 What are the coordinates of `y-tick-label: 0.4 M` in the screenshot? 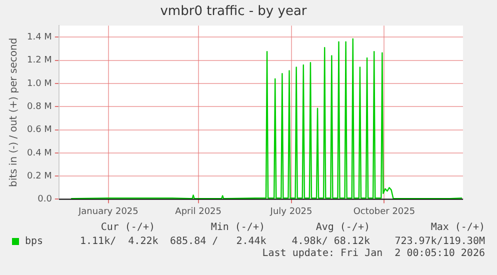 It's located at (39, 153).